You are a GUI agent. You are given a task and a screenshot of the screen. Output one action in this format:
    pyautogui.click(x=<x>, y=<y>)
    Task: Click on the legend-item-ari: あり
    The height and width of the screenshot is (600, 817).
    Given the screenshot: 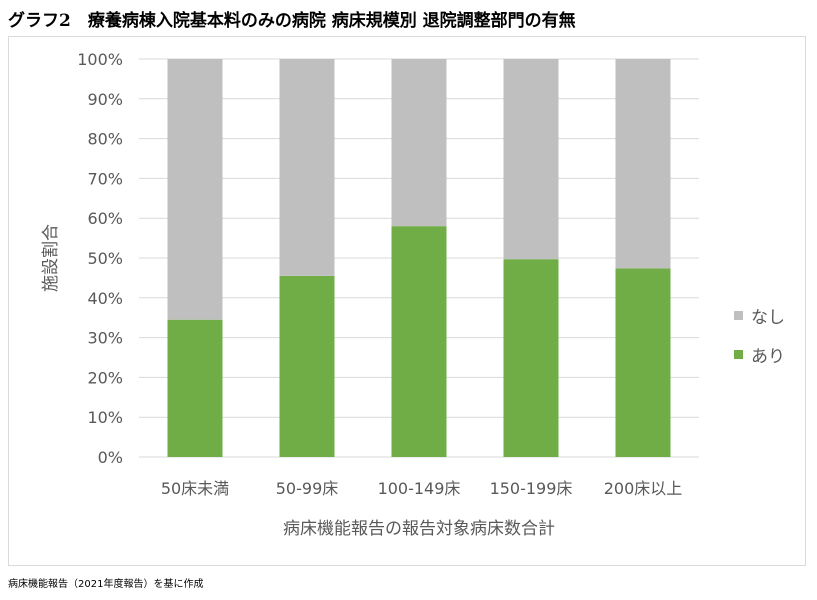 What is the action you would take?
    pyautogui.click(x=759, y=355)
    